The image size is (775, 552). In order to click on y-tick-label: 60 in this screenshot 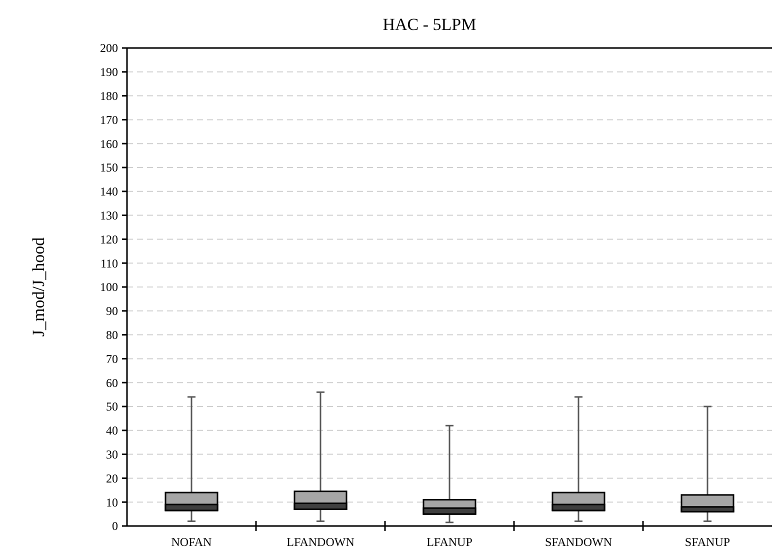, I will do `click(112, 383)`.